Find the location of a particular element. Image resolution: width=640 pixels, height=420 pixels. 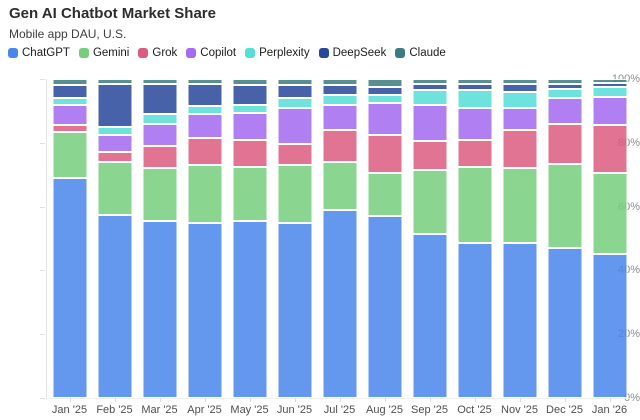

legend-item-chatgpt: ChatGPT is located at coordinates (39, 53).